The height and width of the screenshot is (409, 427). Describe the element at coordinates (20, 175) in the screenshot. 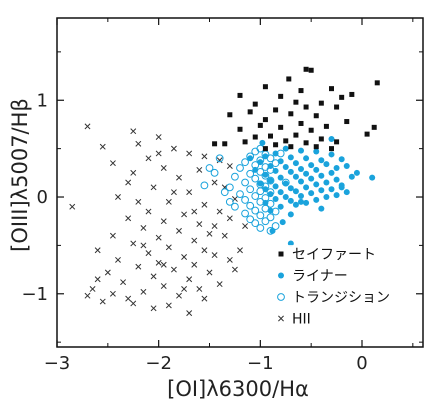

I see `y-axis-title: [OIII]λ5007/Hβ` at that location.